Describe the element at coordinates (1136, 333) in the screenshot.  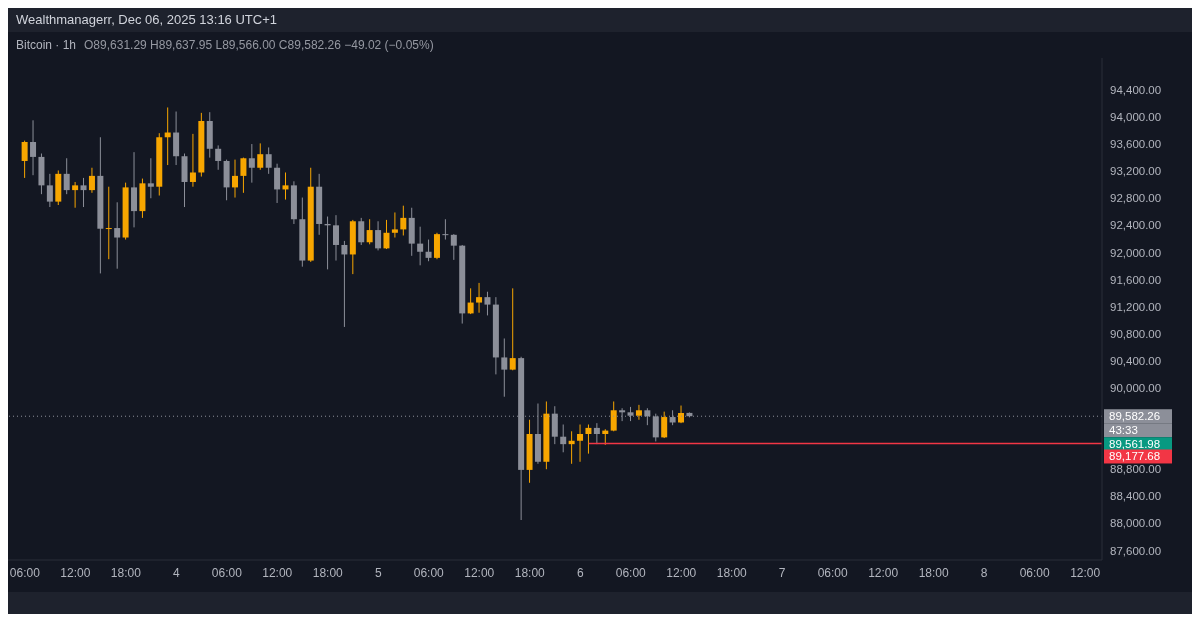
I see `y-tick-label: 90,800.00` at that location.